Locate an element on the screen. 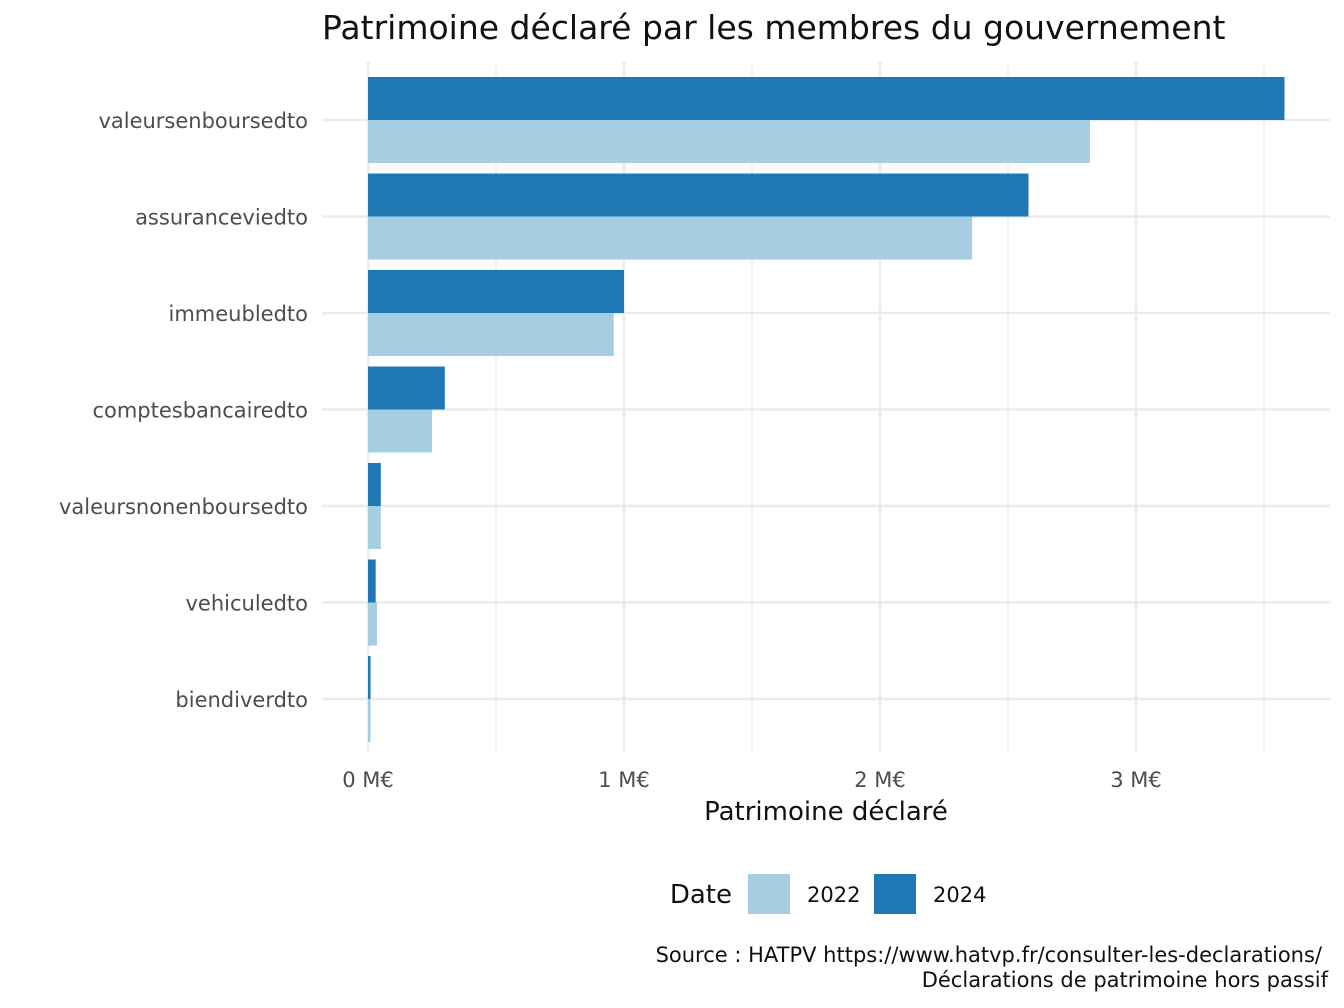  bar-biendiverdto-2022 is located at coordinates (369, 720).